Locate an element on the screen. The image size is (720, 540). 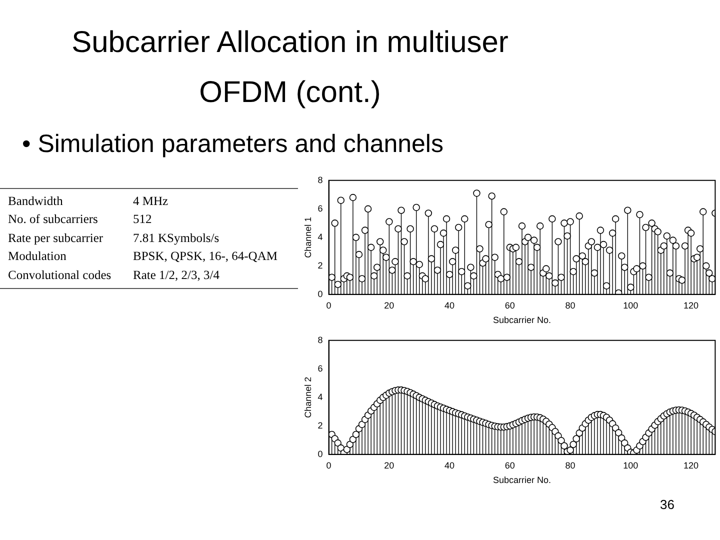
text: • Simulation parameters and channels is located at coordinates (233, 144).